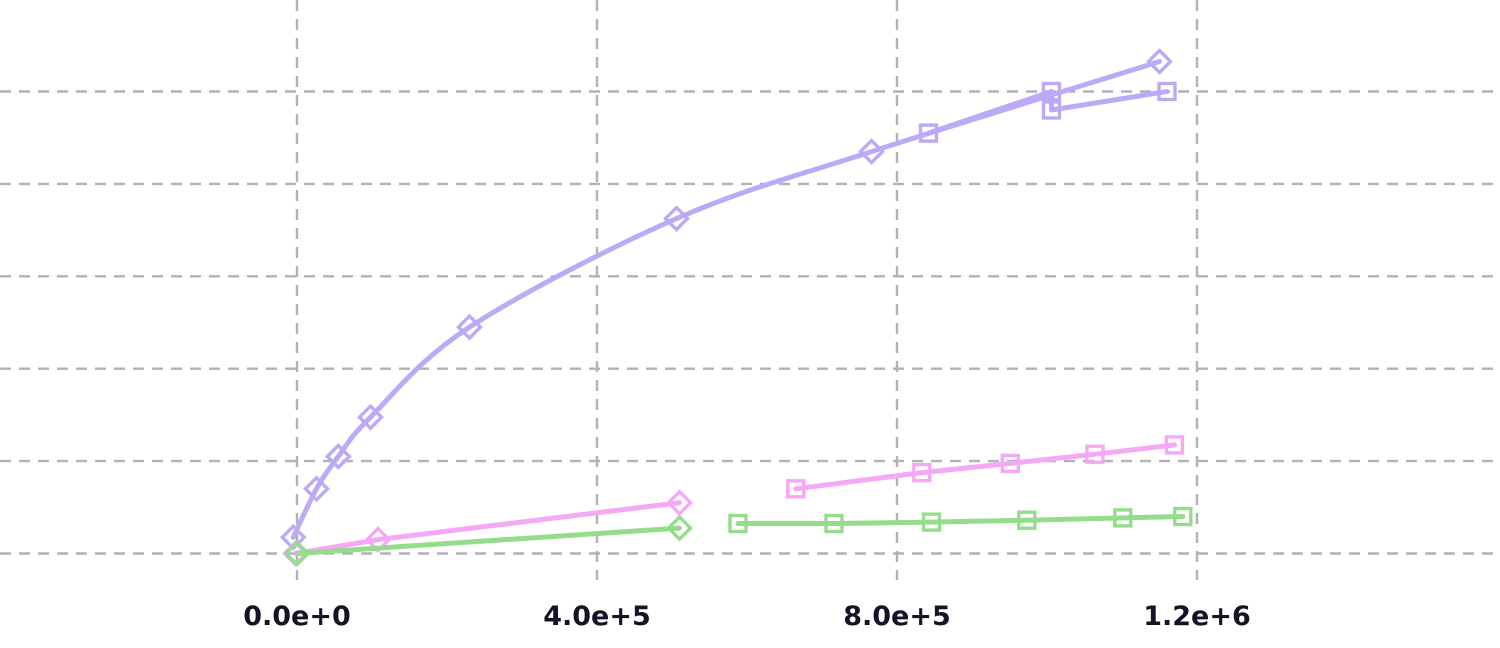 This screenshot has width=1500, height=648. I want to click on x-tick-label: 1.2e+6, so click(1197, 616).